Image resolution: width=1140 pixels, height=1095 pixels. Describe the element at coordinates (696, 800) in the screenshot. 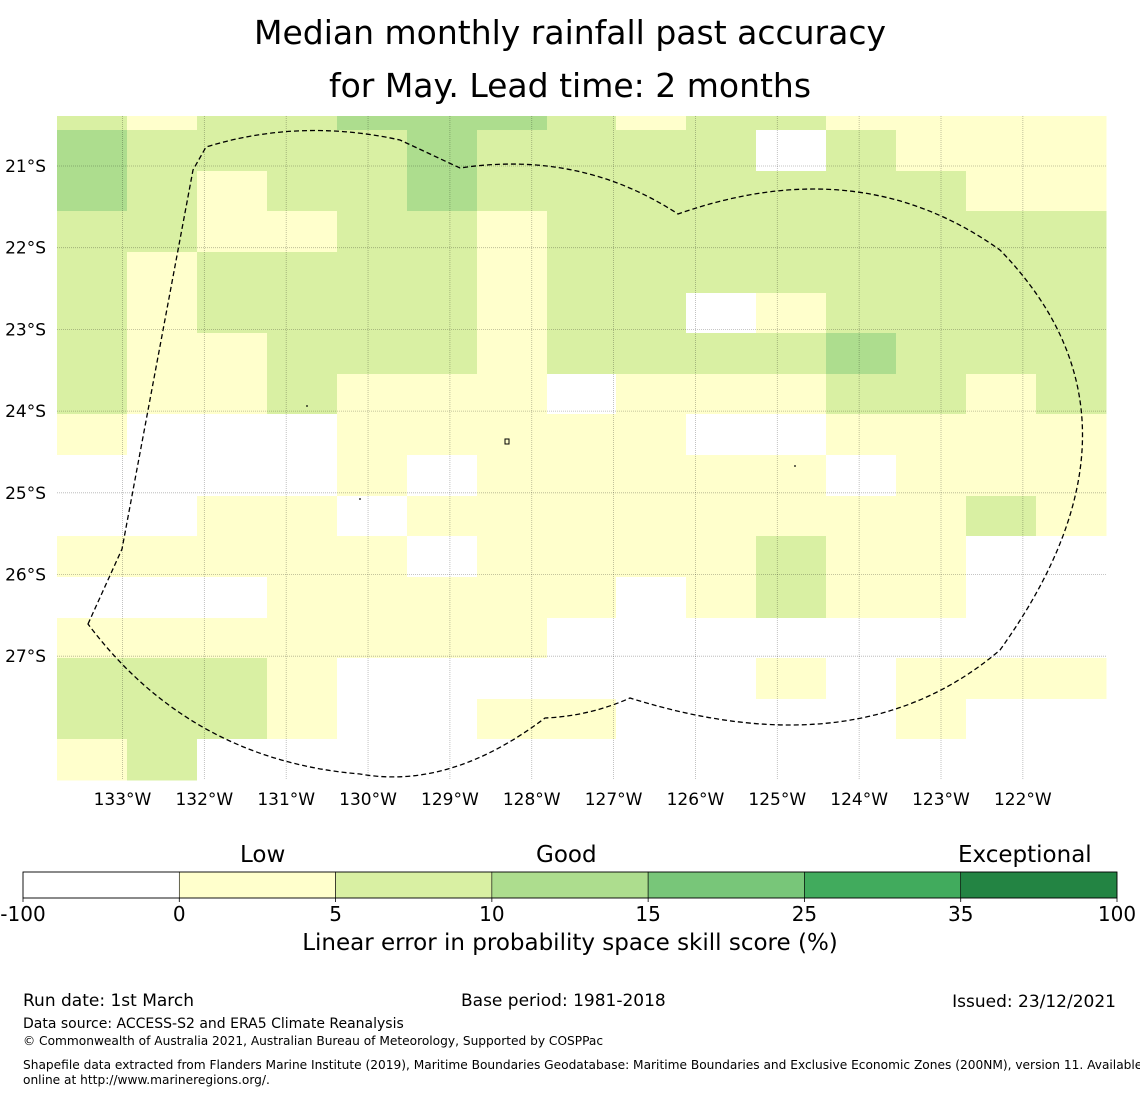

I see `longitude-tick-label: 126°W` at that location.